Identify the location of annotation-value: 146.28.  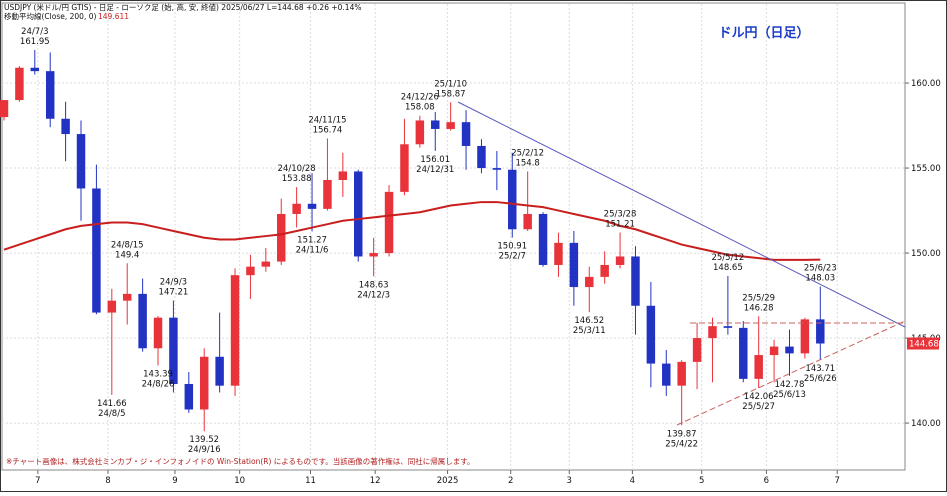
(759, 308).